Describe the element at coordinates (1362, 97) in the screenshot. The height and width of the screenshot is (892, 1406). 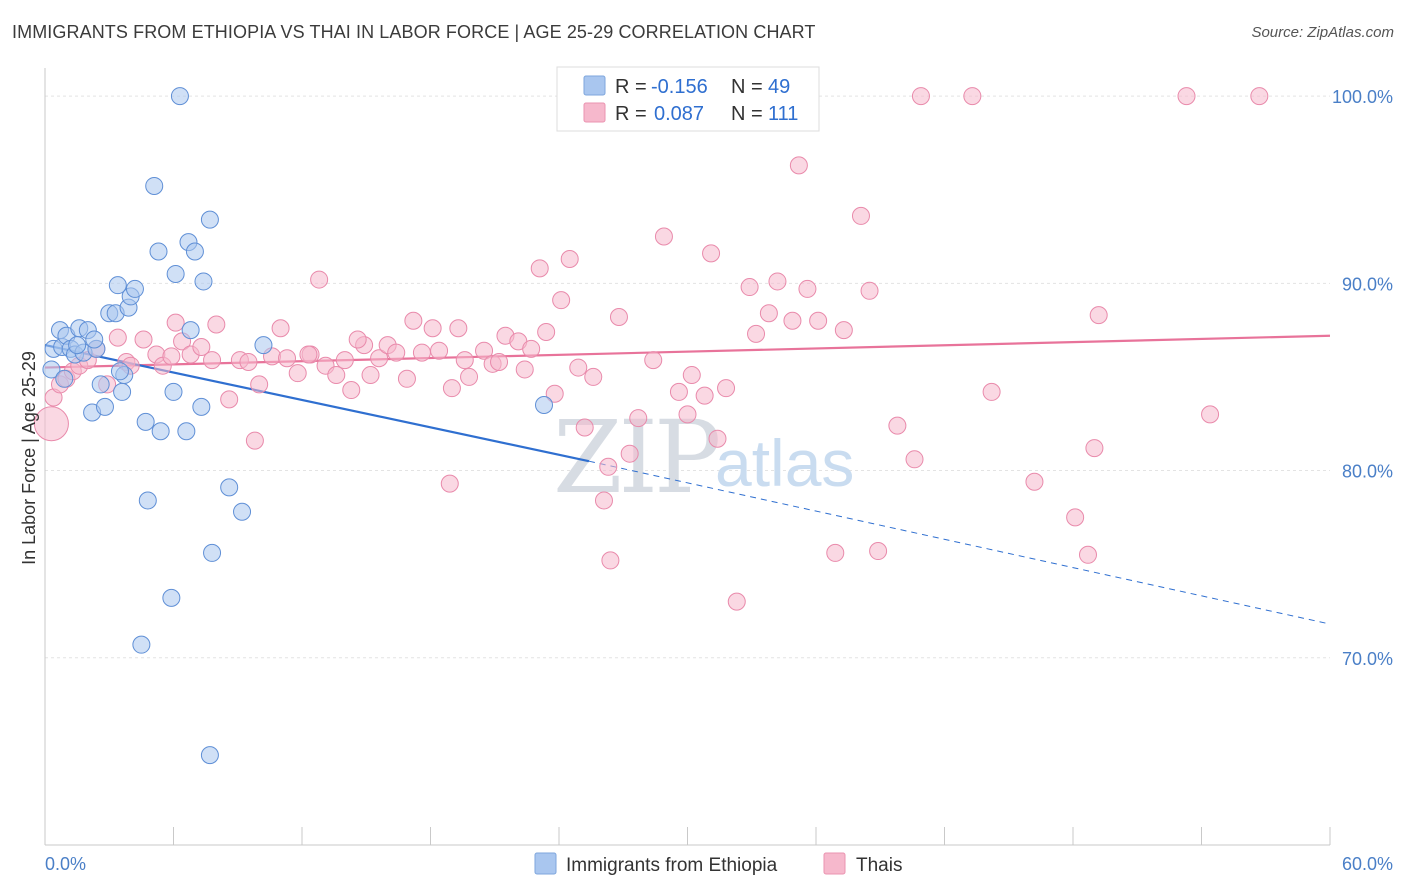
I see `y-tick-label: 100.0%` at that location.